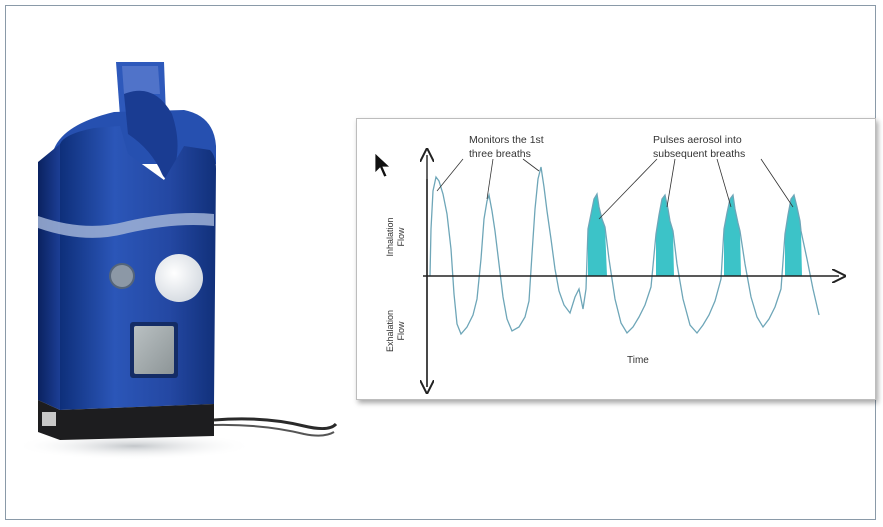  Describe the element at coordinates (179, 278) in the screenshot. I see `device-indicator-ball` at that location.